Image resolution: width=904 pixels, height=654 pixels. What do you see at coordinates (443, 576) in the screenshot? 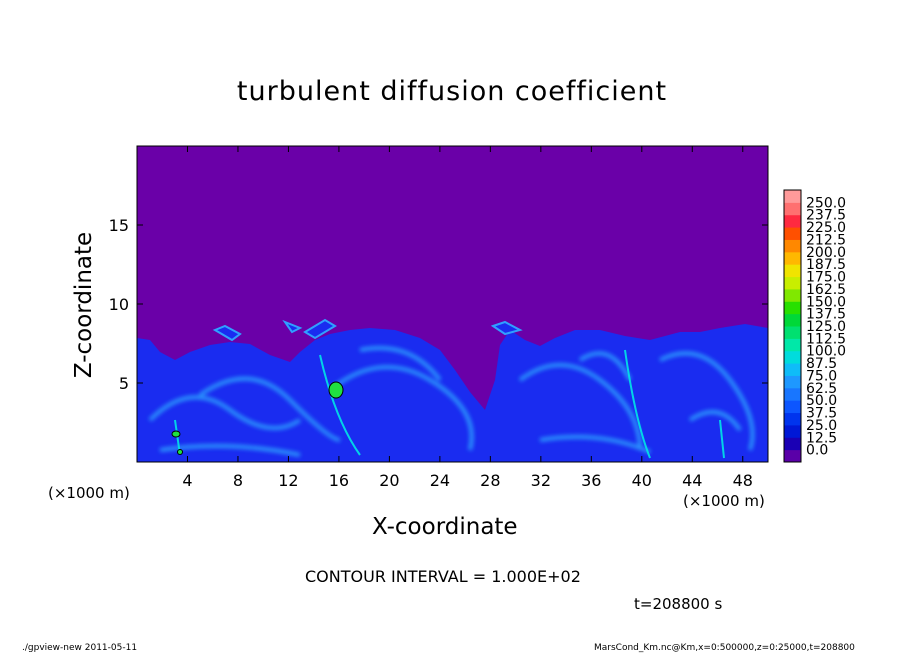
I see `contour-interval-label: CONTOUR INTERVAL = 1.000E+02` at bounding box center [443, 576].